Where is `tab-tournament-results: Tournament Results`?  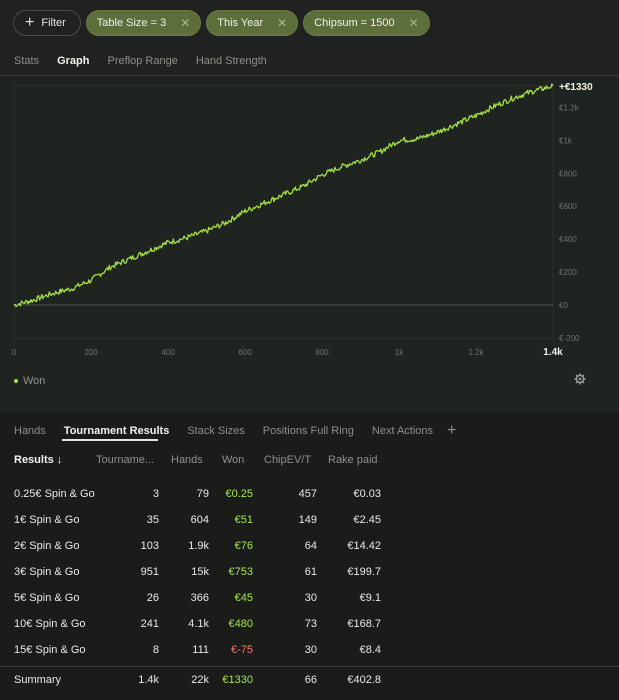 tab-tournament-results: Tournament Results is located at coordinates (116, 431).